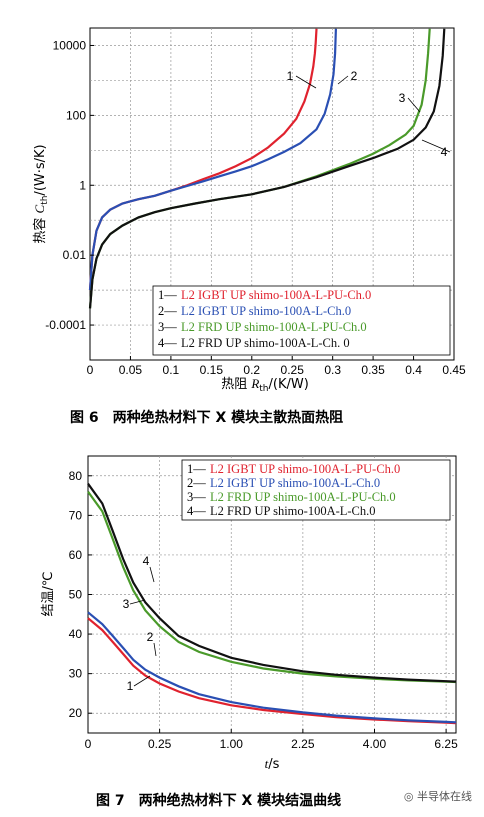 This screenshot has height=817, width=484. What do you see at coordinates (293, 370) in the screenshot?
I see `fig6-x-tick-label: 0.25` at bounding box center [293, 370].